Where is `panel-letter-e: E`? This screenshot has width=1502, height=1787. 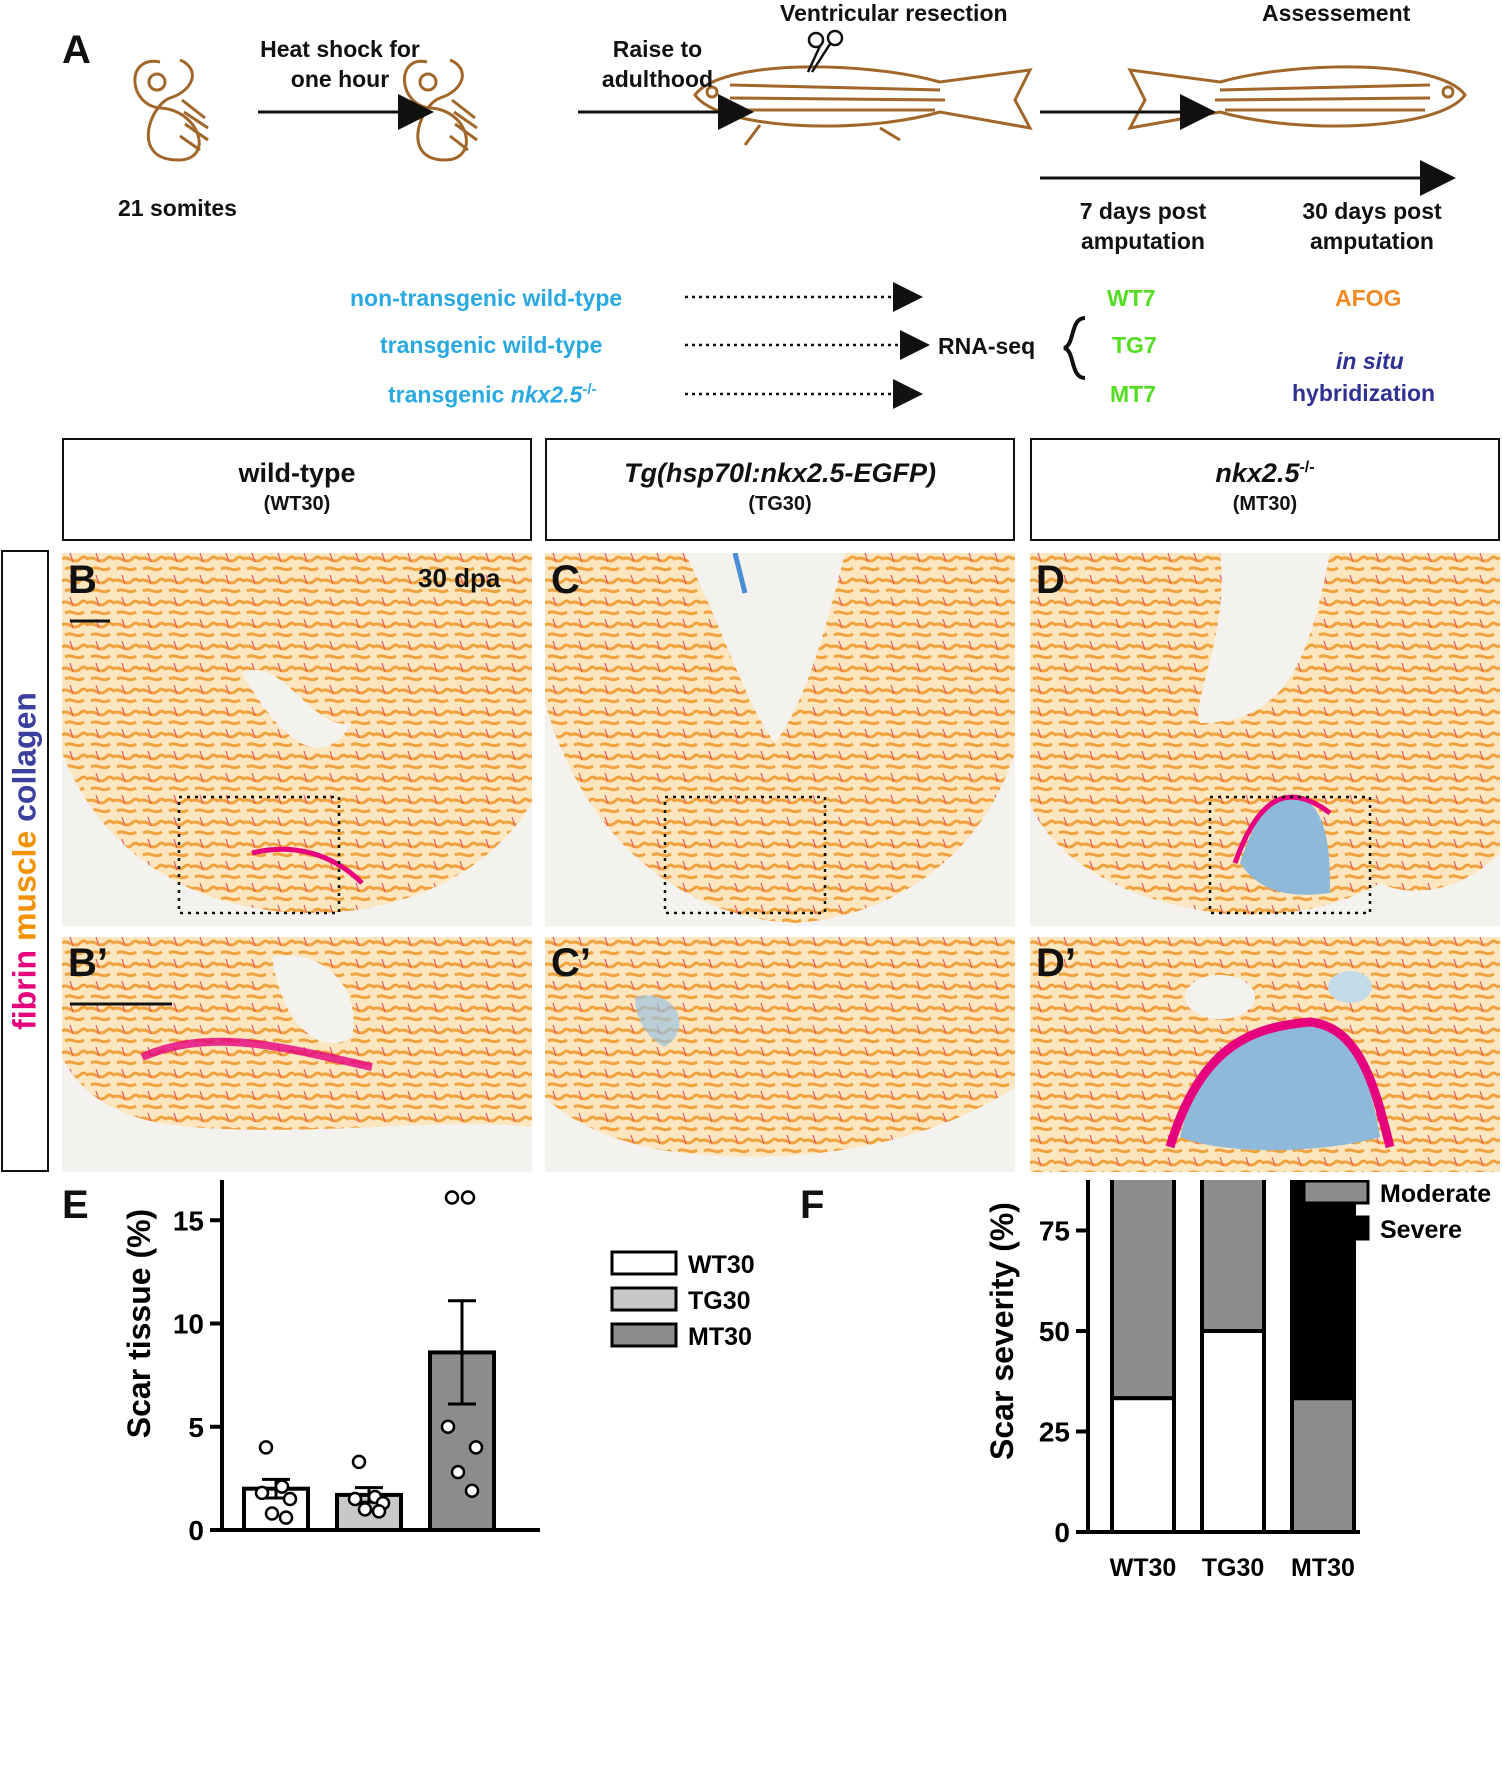
panel-letter-e: E is located at coordinates (75, 1205).